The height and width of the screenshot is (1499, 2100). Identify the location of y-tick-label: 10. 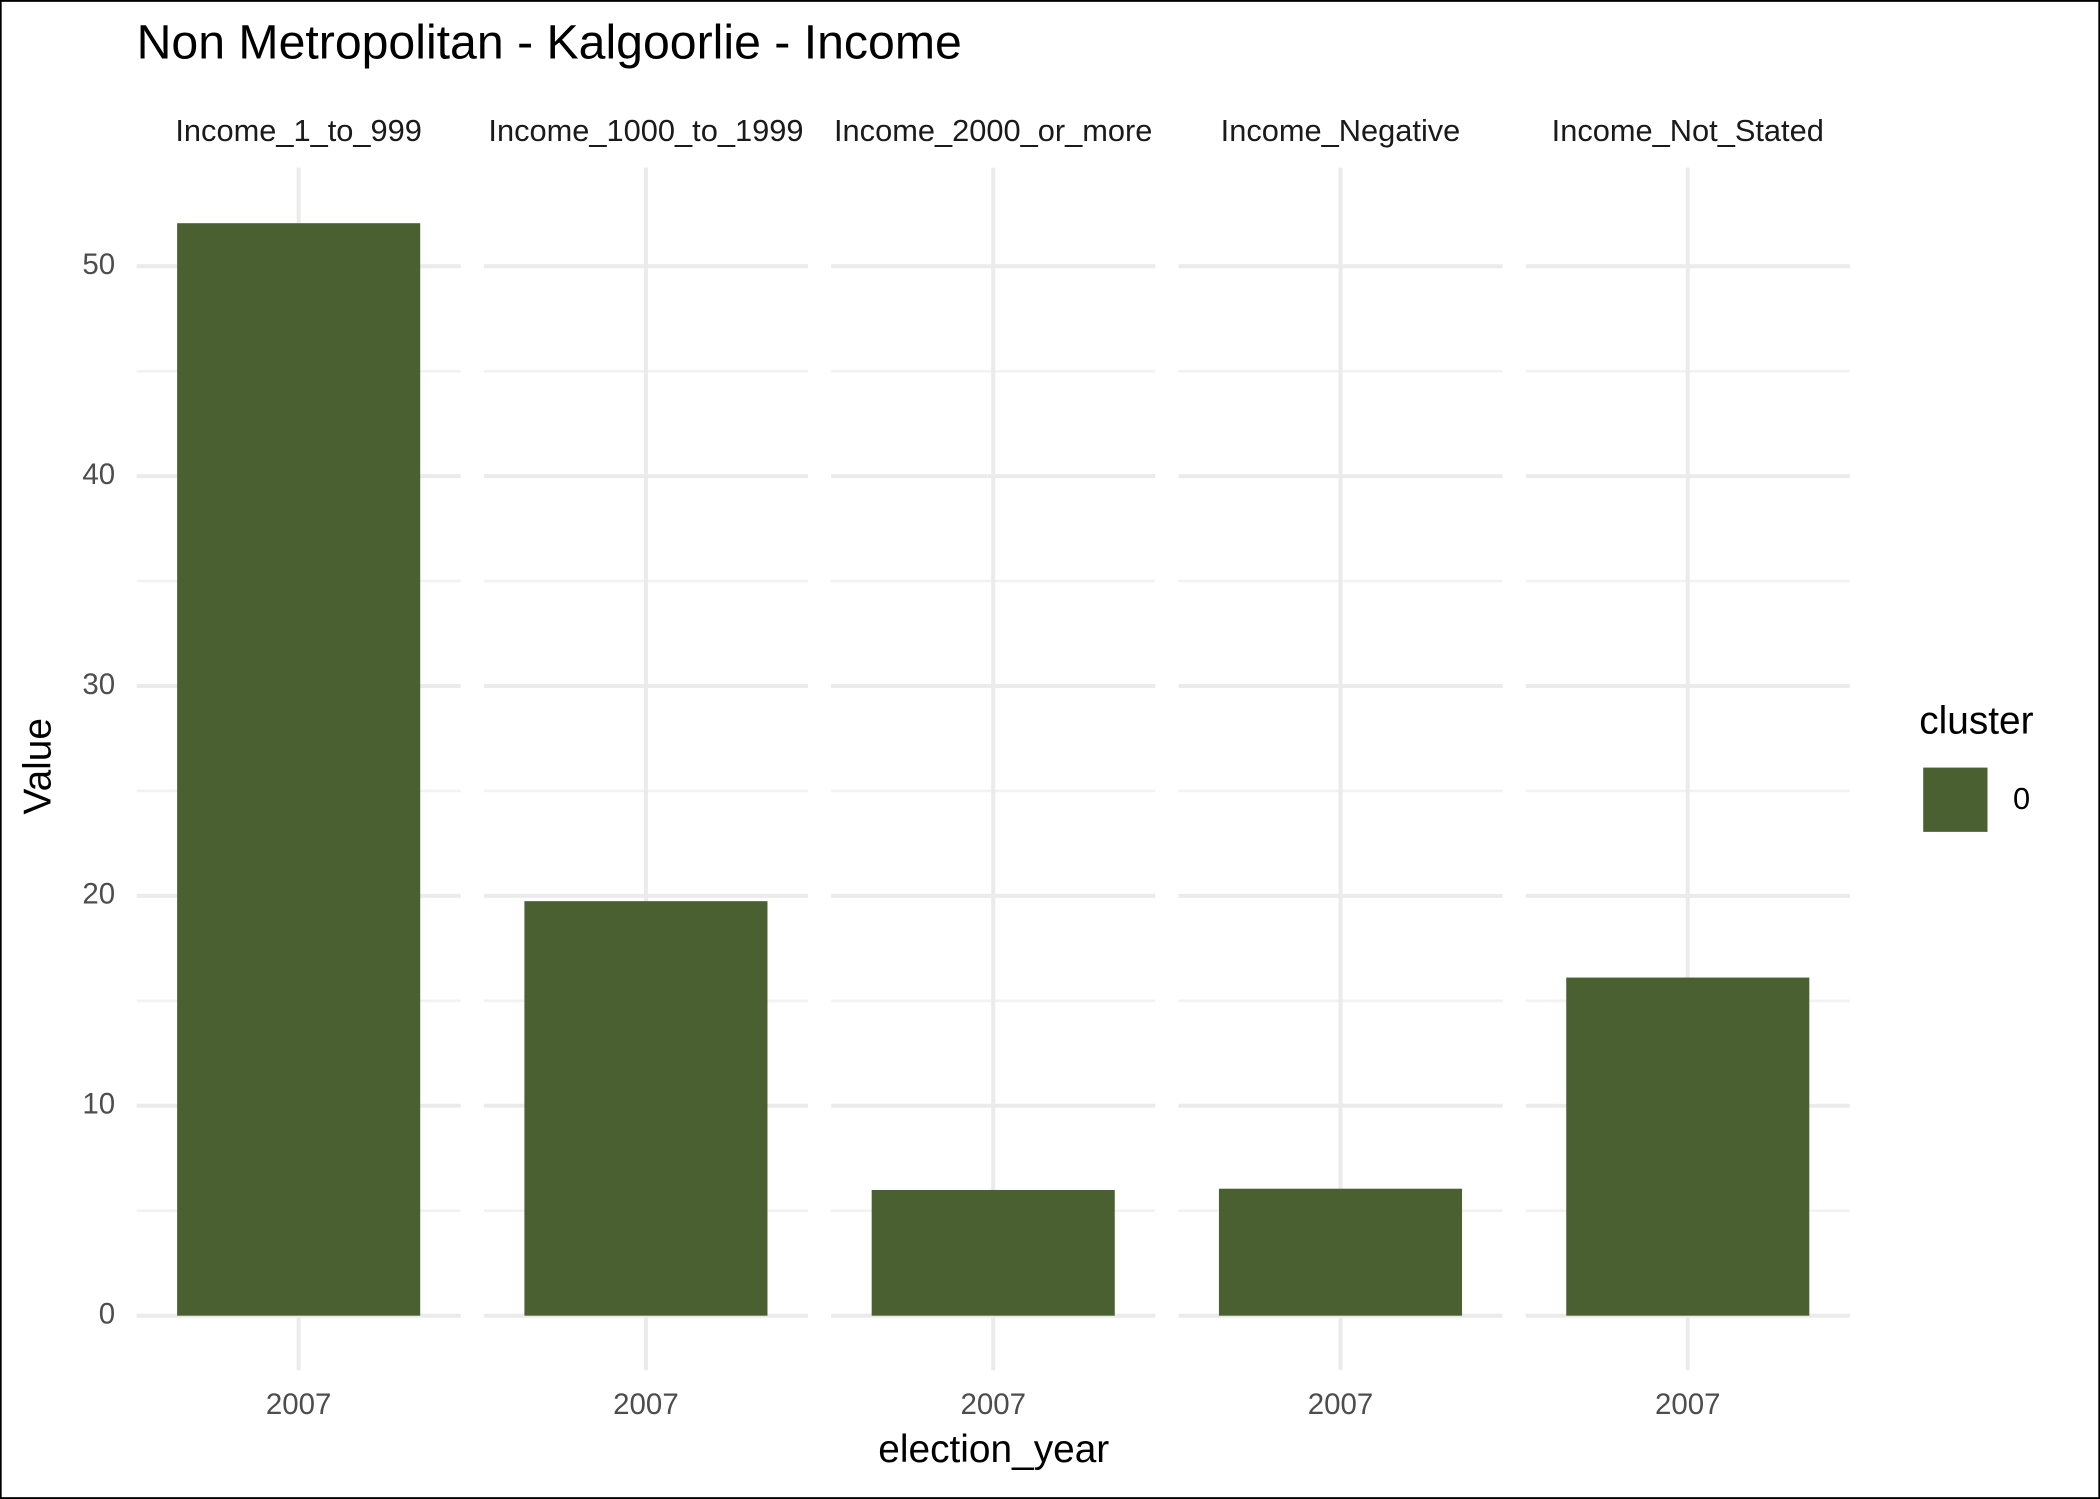
(98, 1104).